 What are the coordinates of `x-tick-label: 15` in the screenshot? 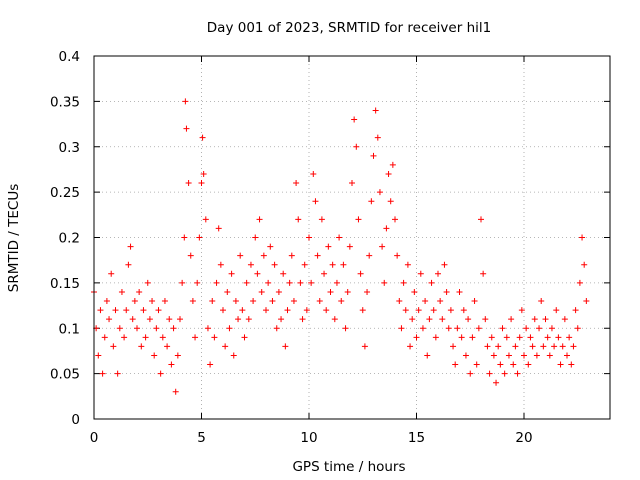 It's located at (416, 438).